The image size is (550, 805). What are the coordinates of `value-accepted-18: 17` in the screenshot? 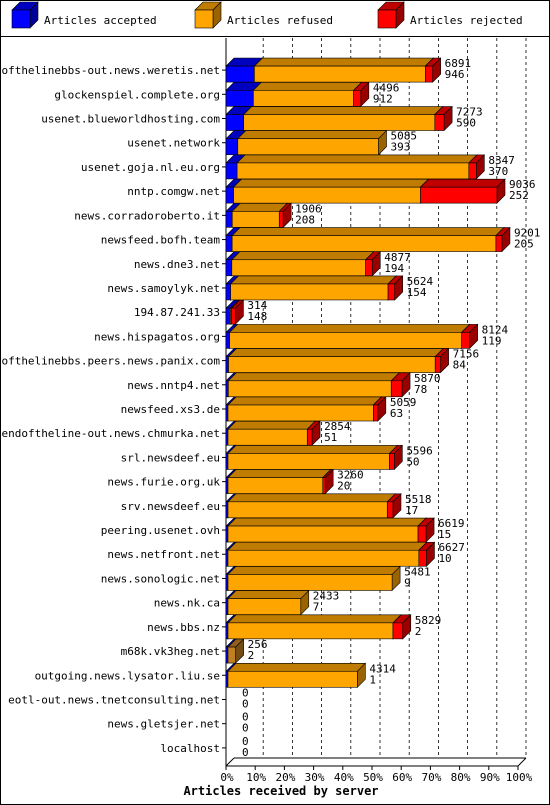 It's located at (411, 510).